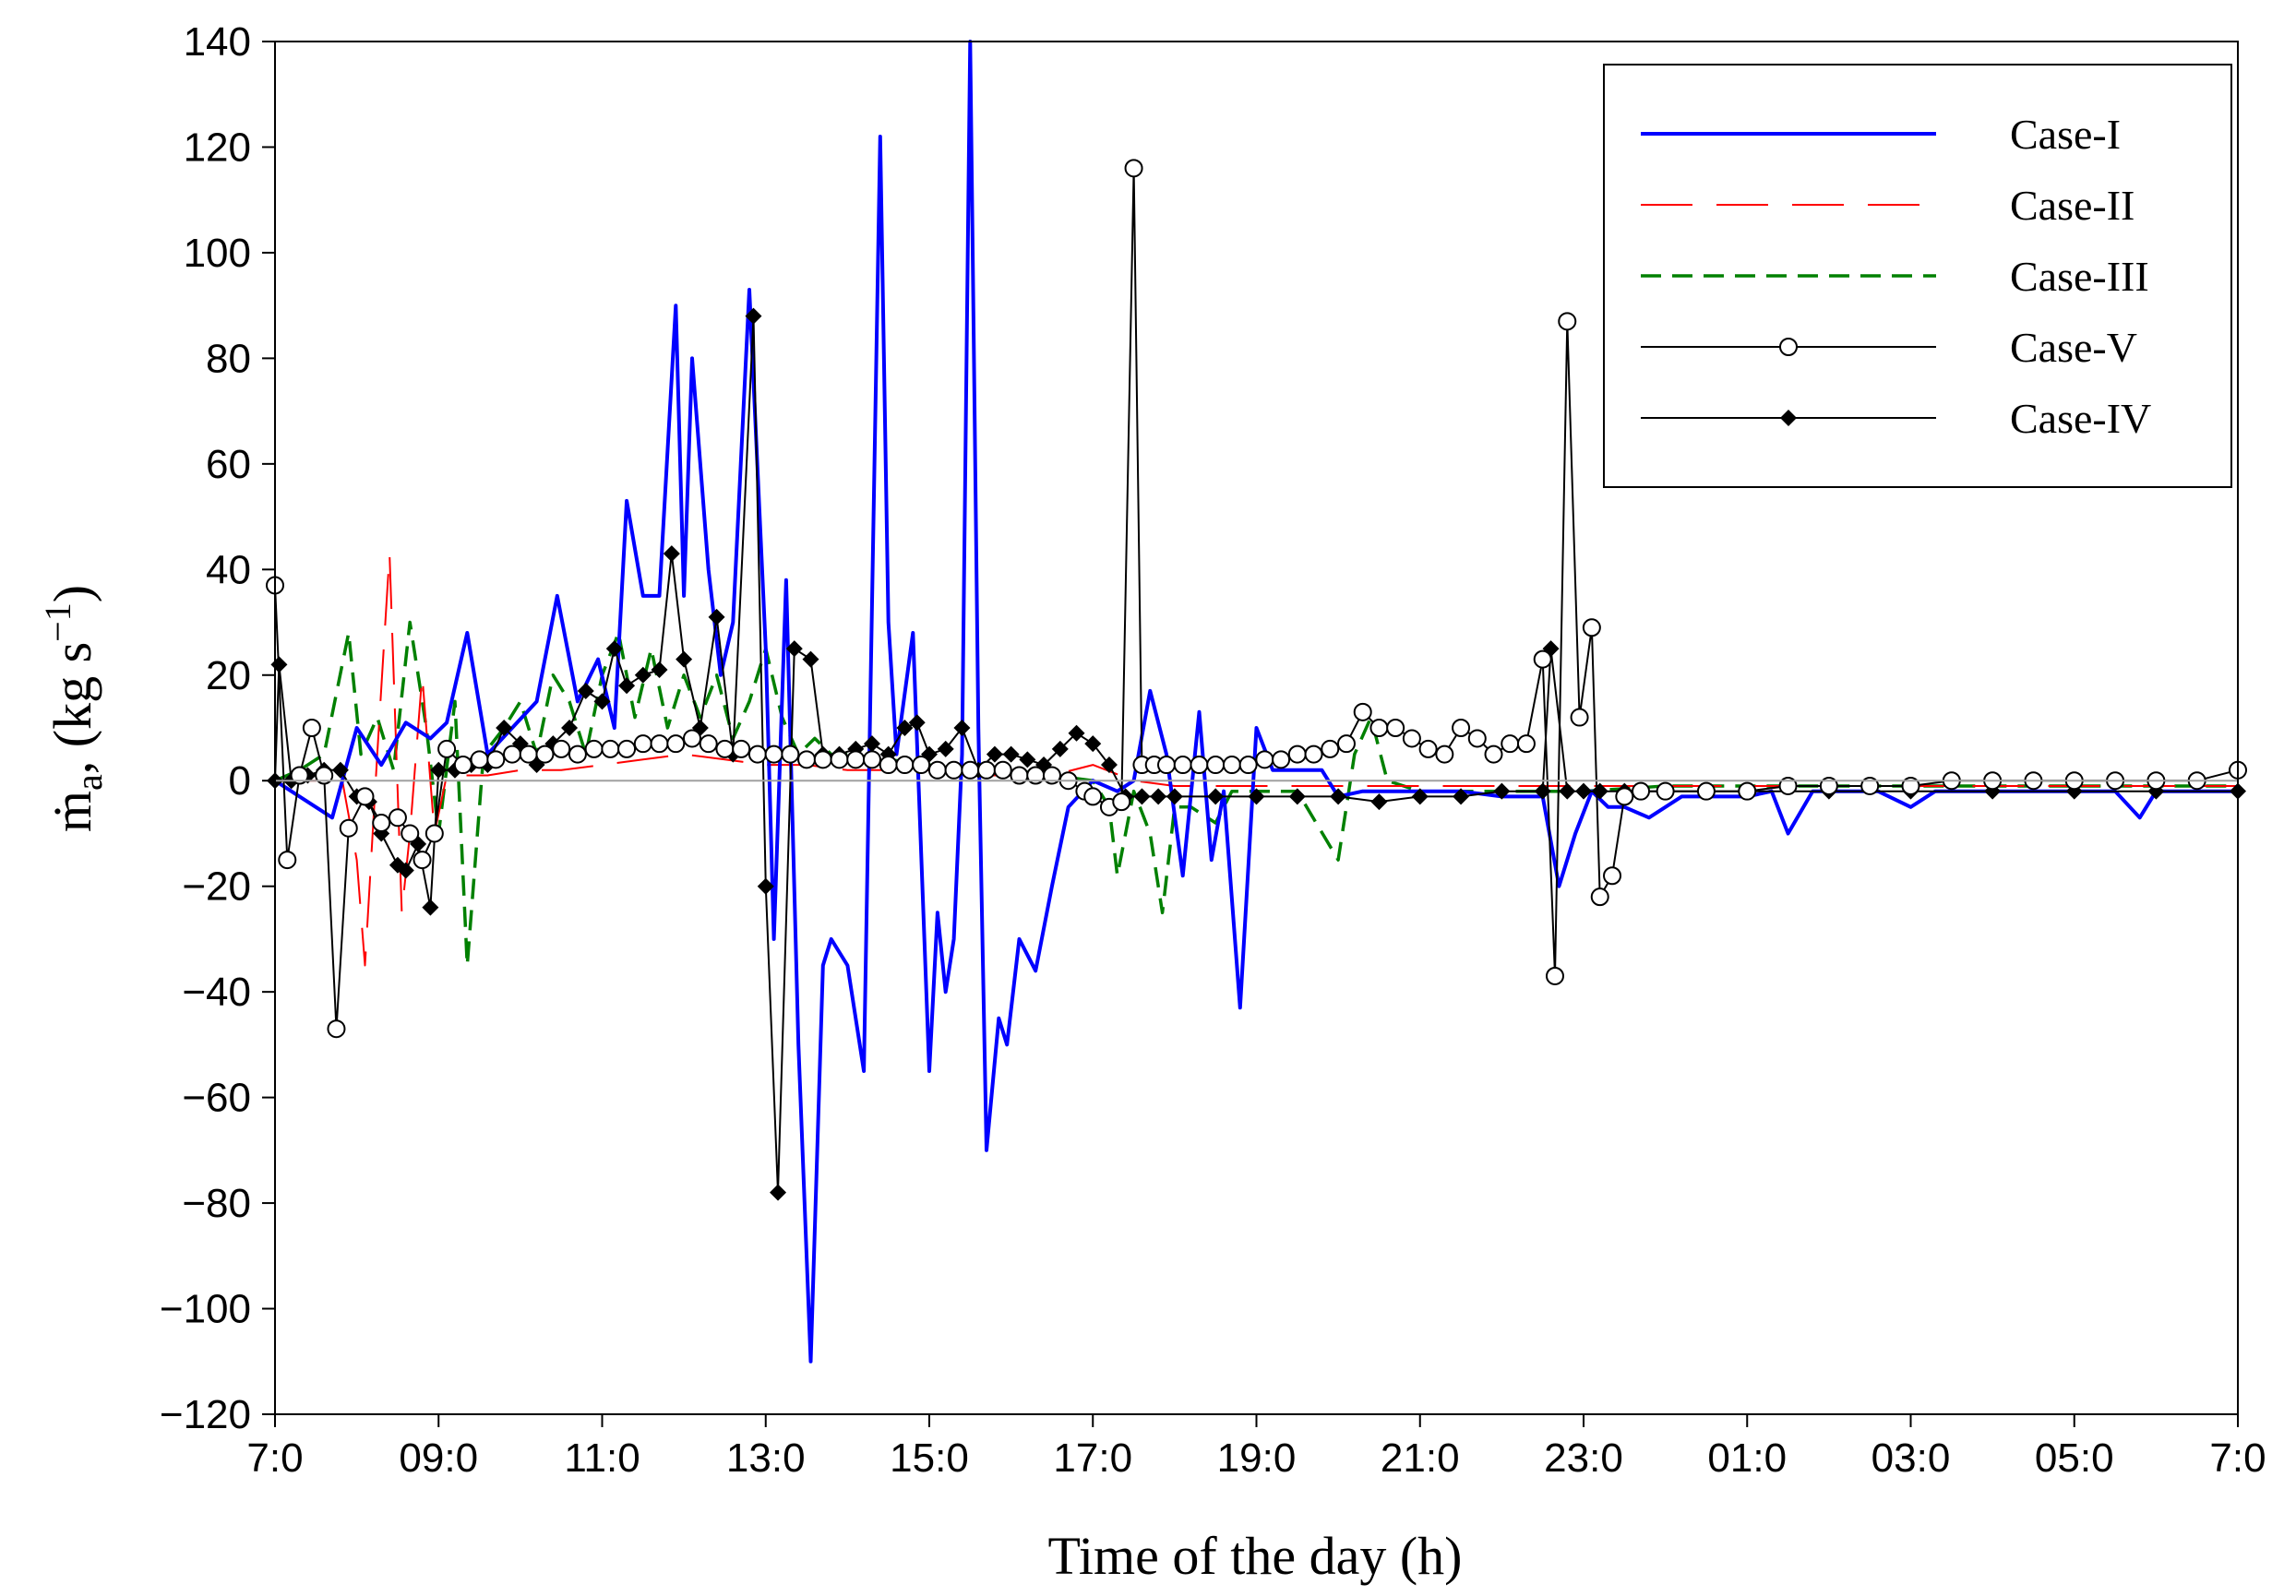  What do you see at coordinates (217, 253) in the screenshot?
I see `y-tick-label: 100` at bounding box center [217, 253].